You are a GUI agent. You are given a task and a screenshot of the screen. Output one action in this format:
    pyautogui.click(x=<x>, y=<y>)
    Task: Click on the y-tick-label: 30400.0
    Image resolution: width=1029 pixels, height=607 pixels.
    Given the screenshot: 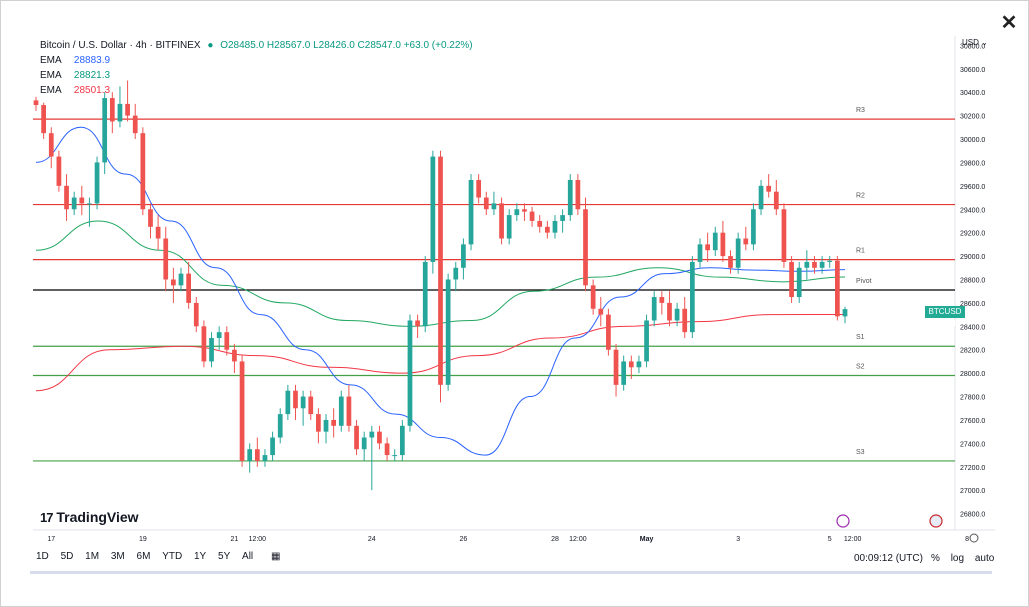 What is the action you would take?
    pyautogui.click(x=972, y=93)
    